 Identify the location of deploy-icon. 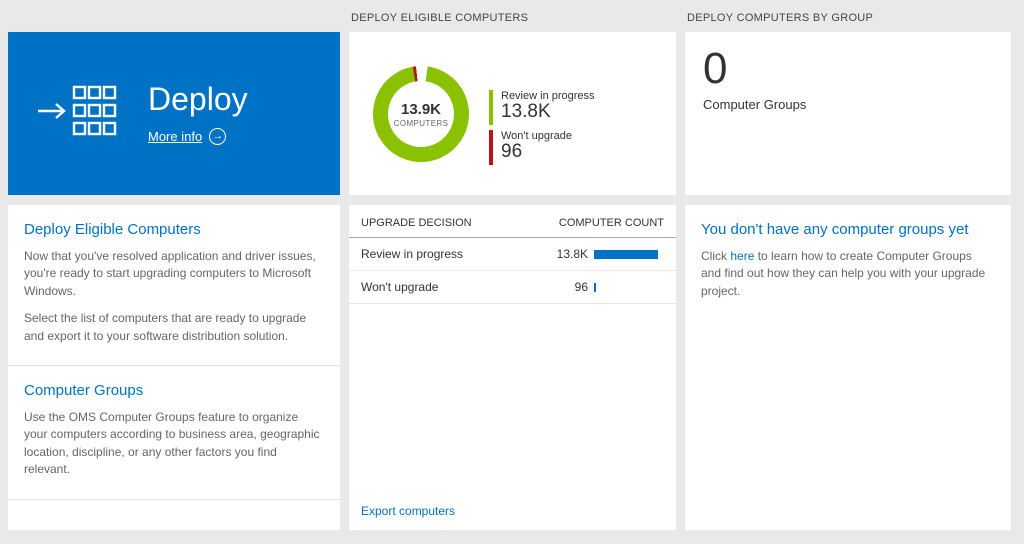
(78, 113).